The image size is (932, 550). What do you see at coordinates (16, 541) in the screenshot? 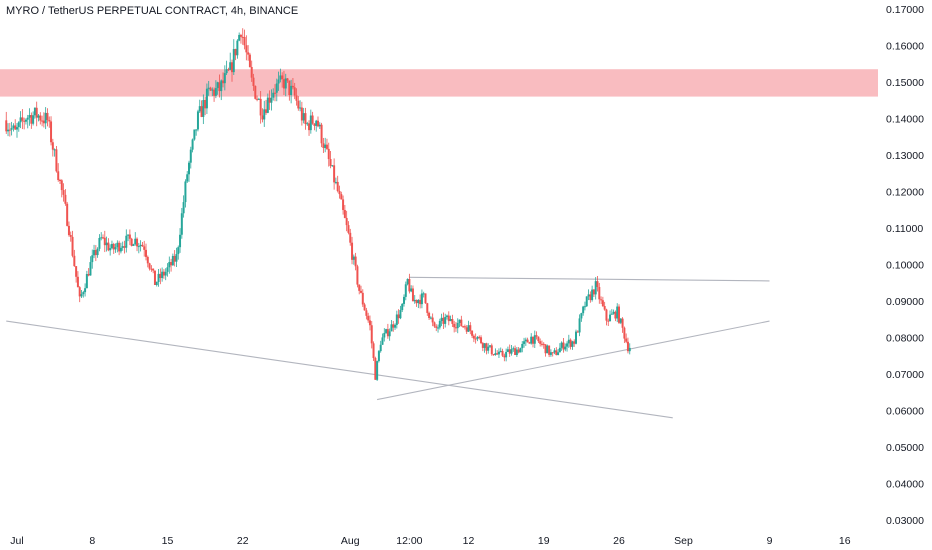
I see `time-tick-label: Jul` at bounding box center [16, 541].